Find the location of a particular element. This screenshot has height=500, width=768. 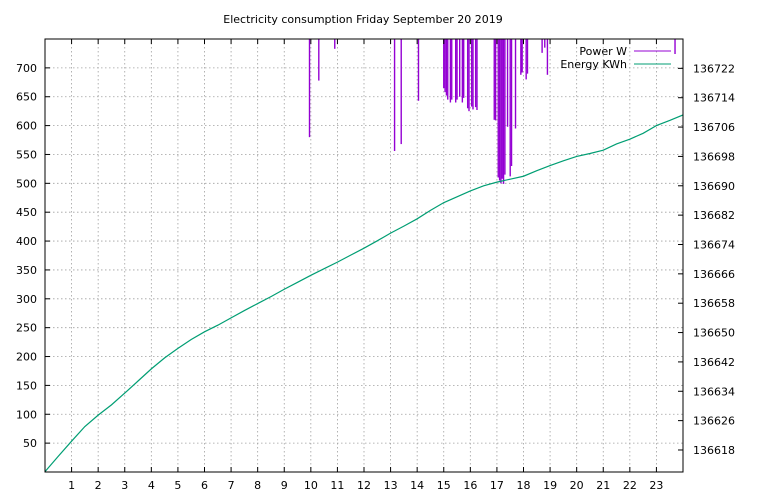

legend-label-energy: Energy KWh is located at coordinates (593, 64).